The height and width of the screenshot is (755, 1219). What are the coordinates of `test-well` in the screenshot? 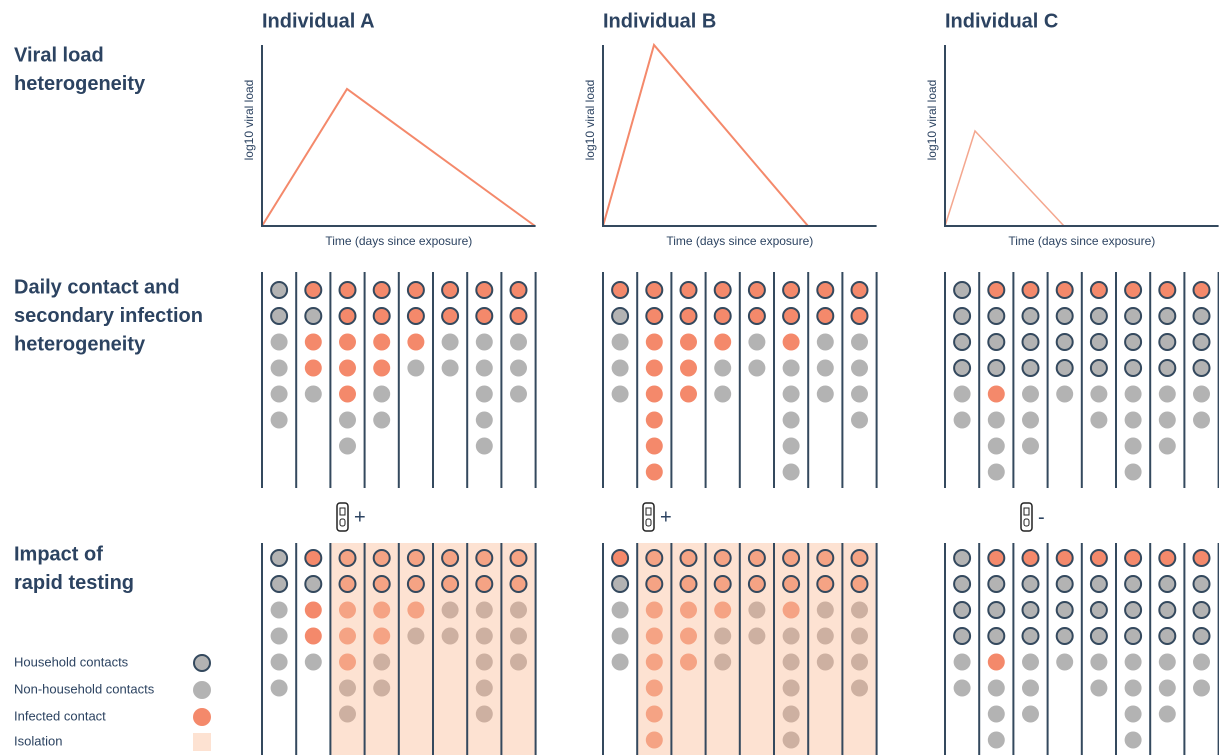 It's located at (648, 522).